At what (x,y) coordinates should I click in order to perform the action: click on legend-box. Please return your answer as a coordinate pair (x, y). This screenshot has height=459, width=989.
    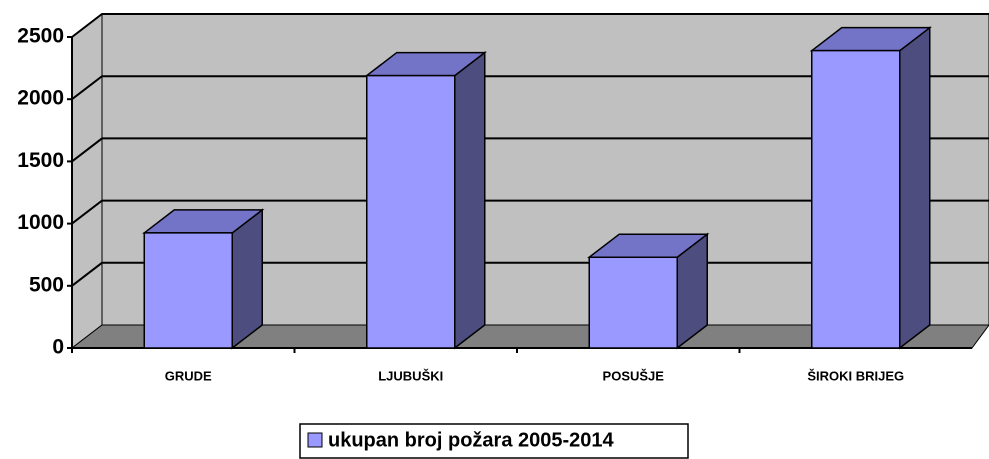
    Looking at the image, I should click on (494, 441).